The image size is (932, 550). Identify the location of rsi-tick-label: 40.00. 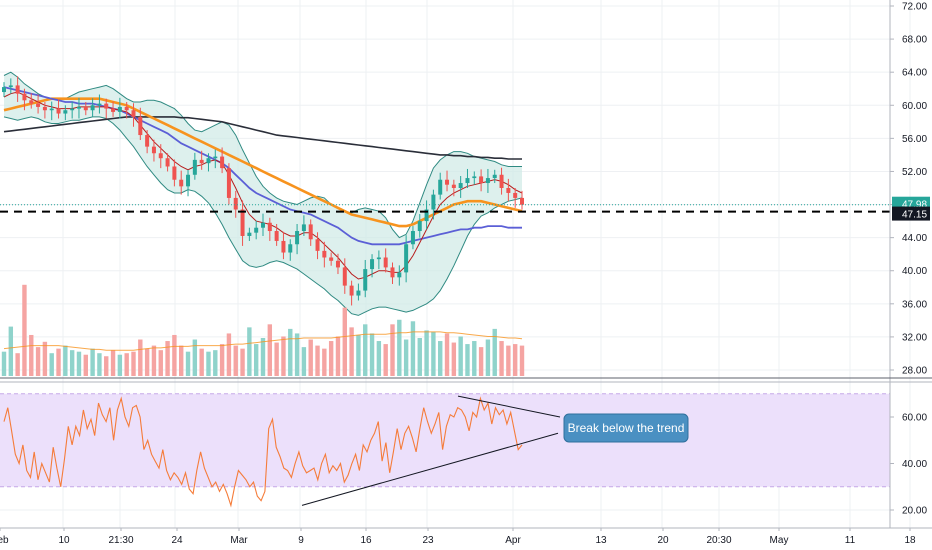
(914, 464).